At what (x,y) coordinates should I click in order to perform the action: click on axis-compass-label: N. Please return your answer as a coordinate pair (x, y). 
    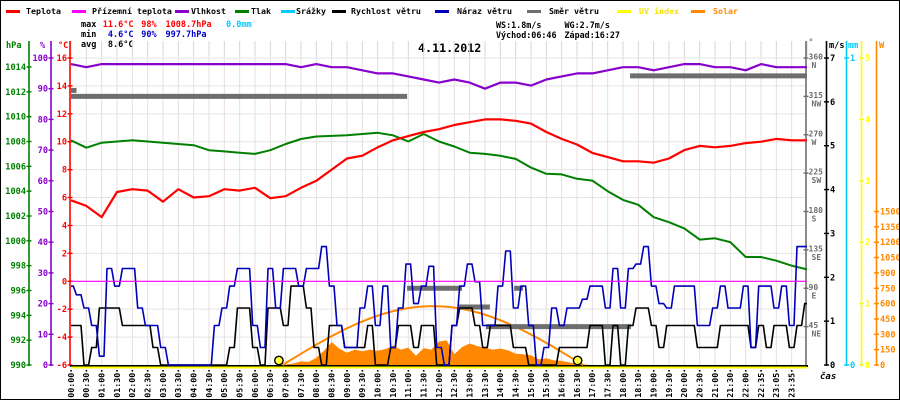
    Looking at the image, I should click on (814, 65).